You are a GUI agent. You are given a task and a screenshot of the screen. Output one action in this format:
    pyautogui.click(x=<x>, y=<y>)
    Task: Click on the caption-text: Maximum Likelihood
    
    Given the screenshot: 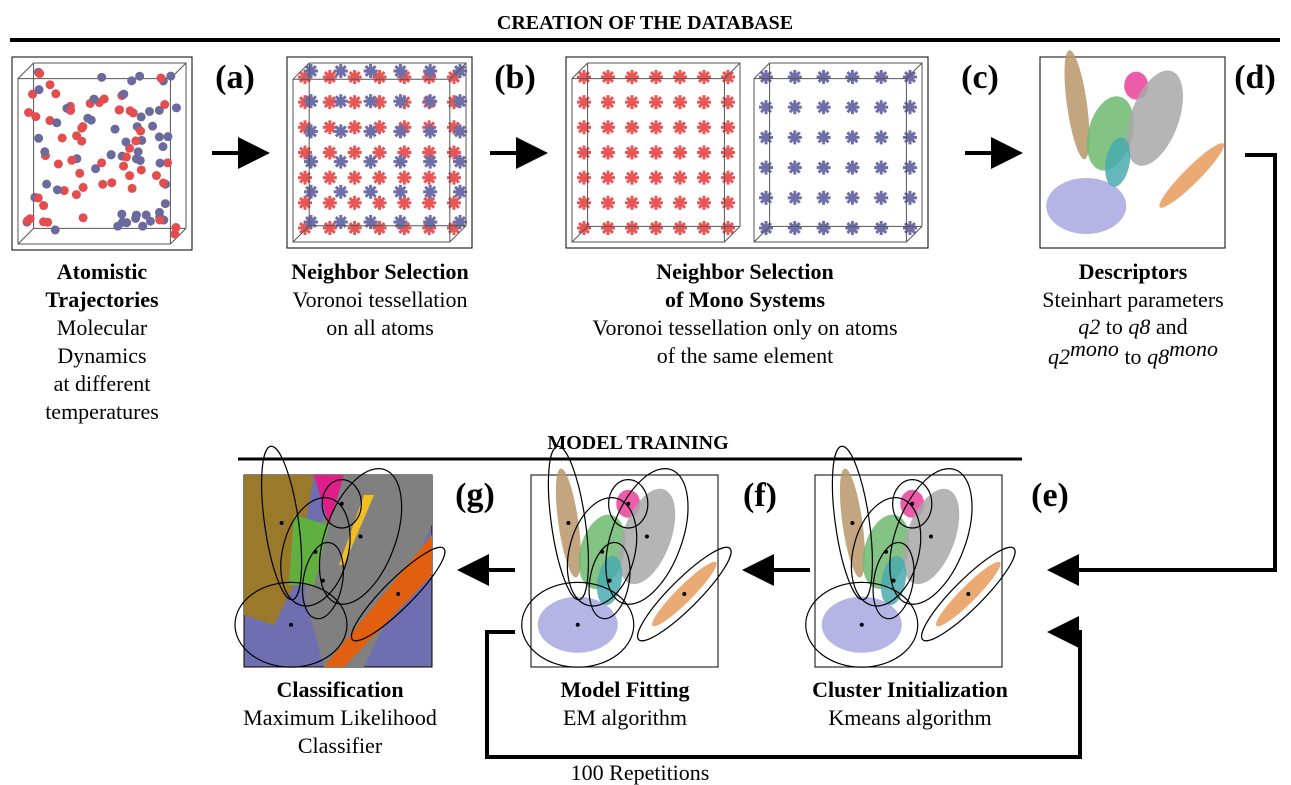 What is the action you would take?
    pyautogui.click(x=340, y=717)
    